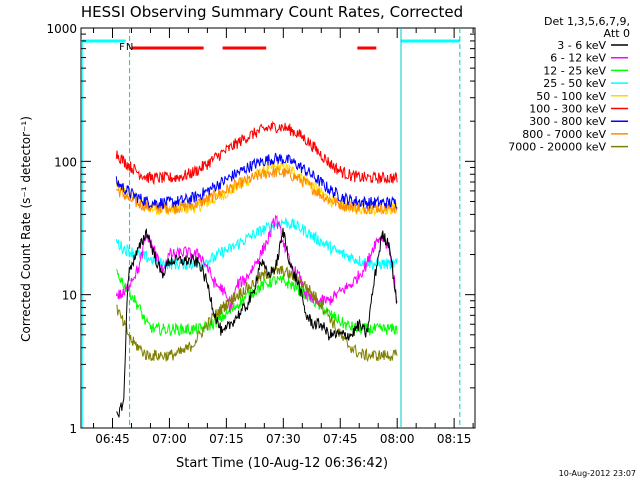 This screenshot has width=640, height=480. Describe the element at coordinates (283, 439) in the screenshot. I see `x-tick-label: 07:30` at that location.